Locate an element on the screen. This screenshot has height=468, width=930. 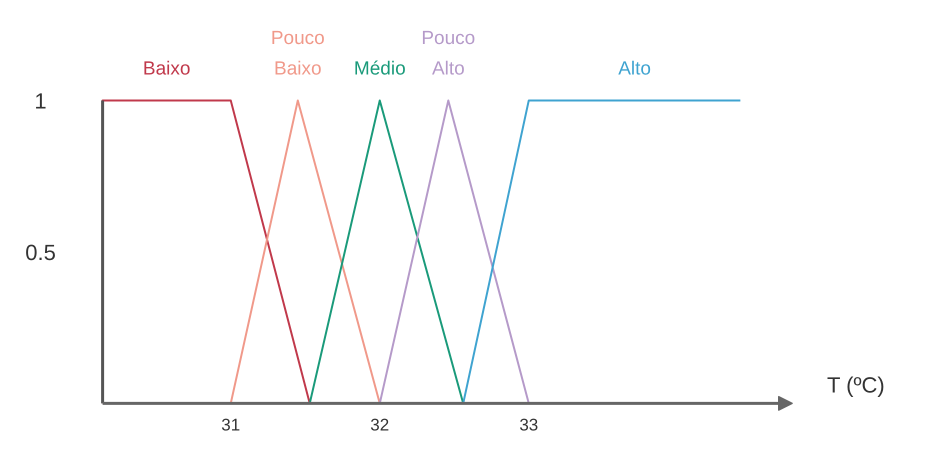
y-tick-label: 0.5 is located at coordinates (40, 252).